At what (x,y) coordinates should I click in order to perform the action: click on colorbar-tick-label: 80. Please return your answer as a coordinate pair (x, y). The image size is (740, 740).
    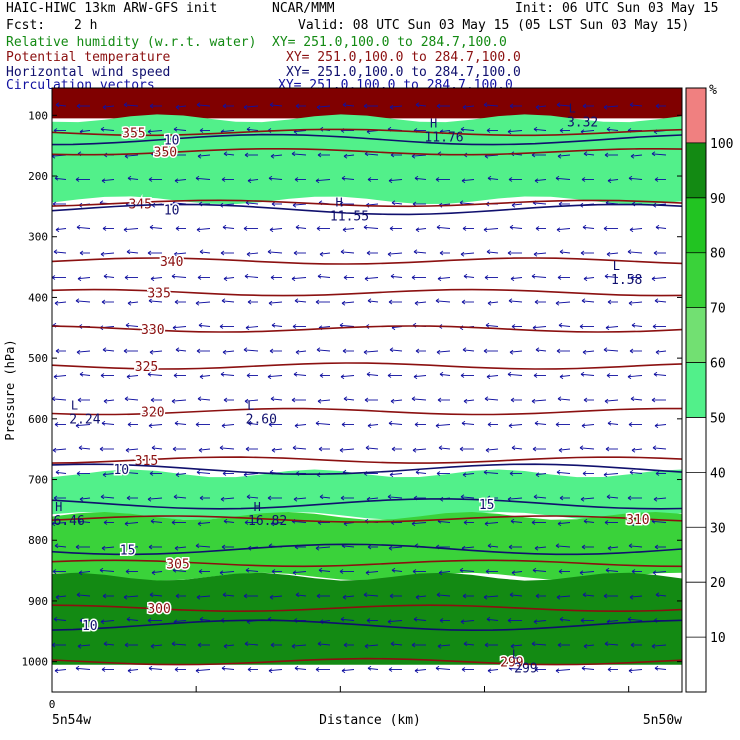
    Looking at the image, I should click on (718, 254).